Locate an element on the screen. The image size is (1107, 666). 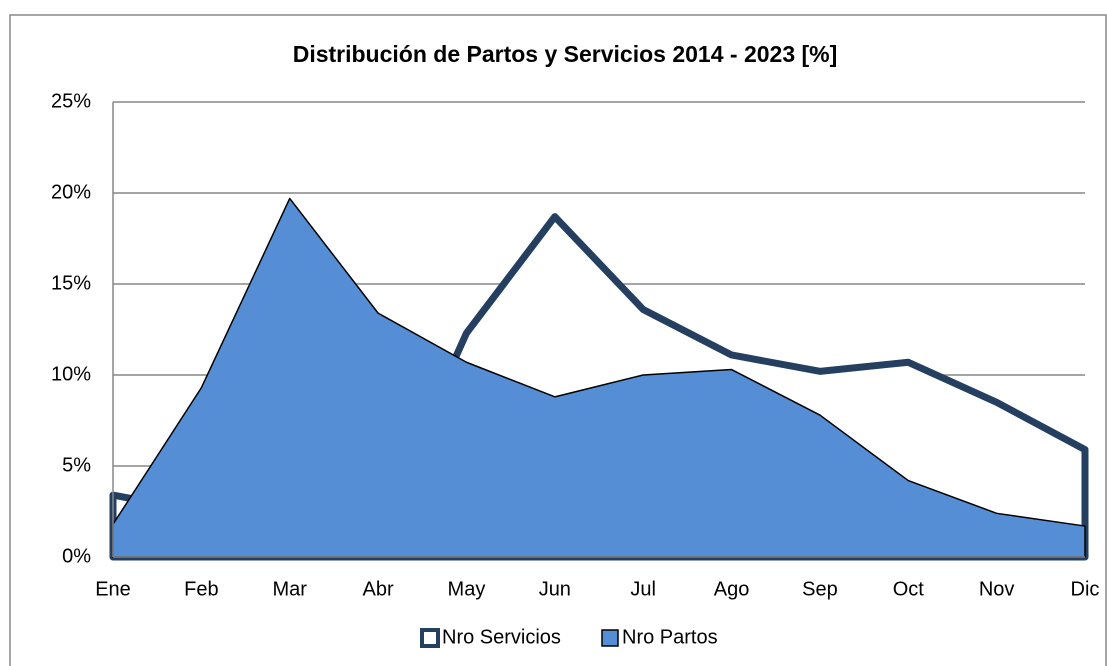
x-tick-label: Oct is located at coordinates (909, 589).